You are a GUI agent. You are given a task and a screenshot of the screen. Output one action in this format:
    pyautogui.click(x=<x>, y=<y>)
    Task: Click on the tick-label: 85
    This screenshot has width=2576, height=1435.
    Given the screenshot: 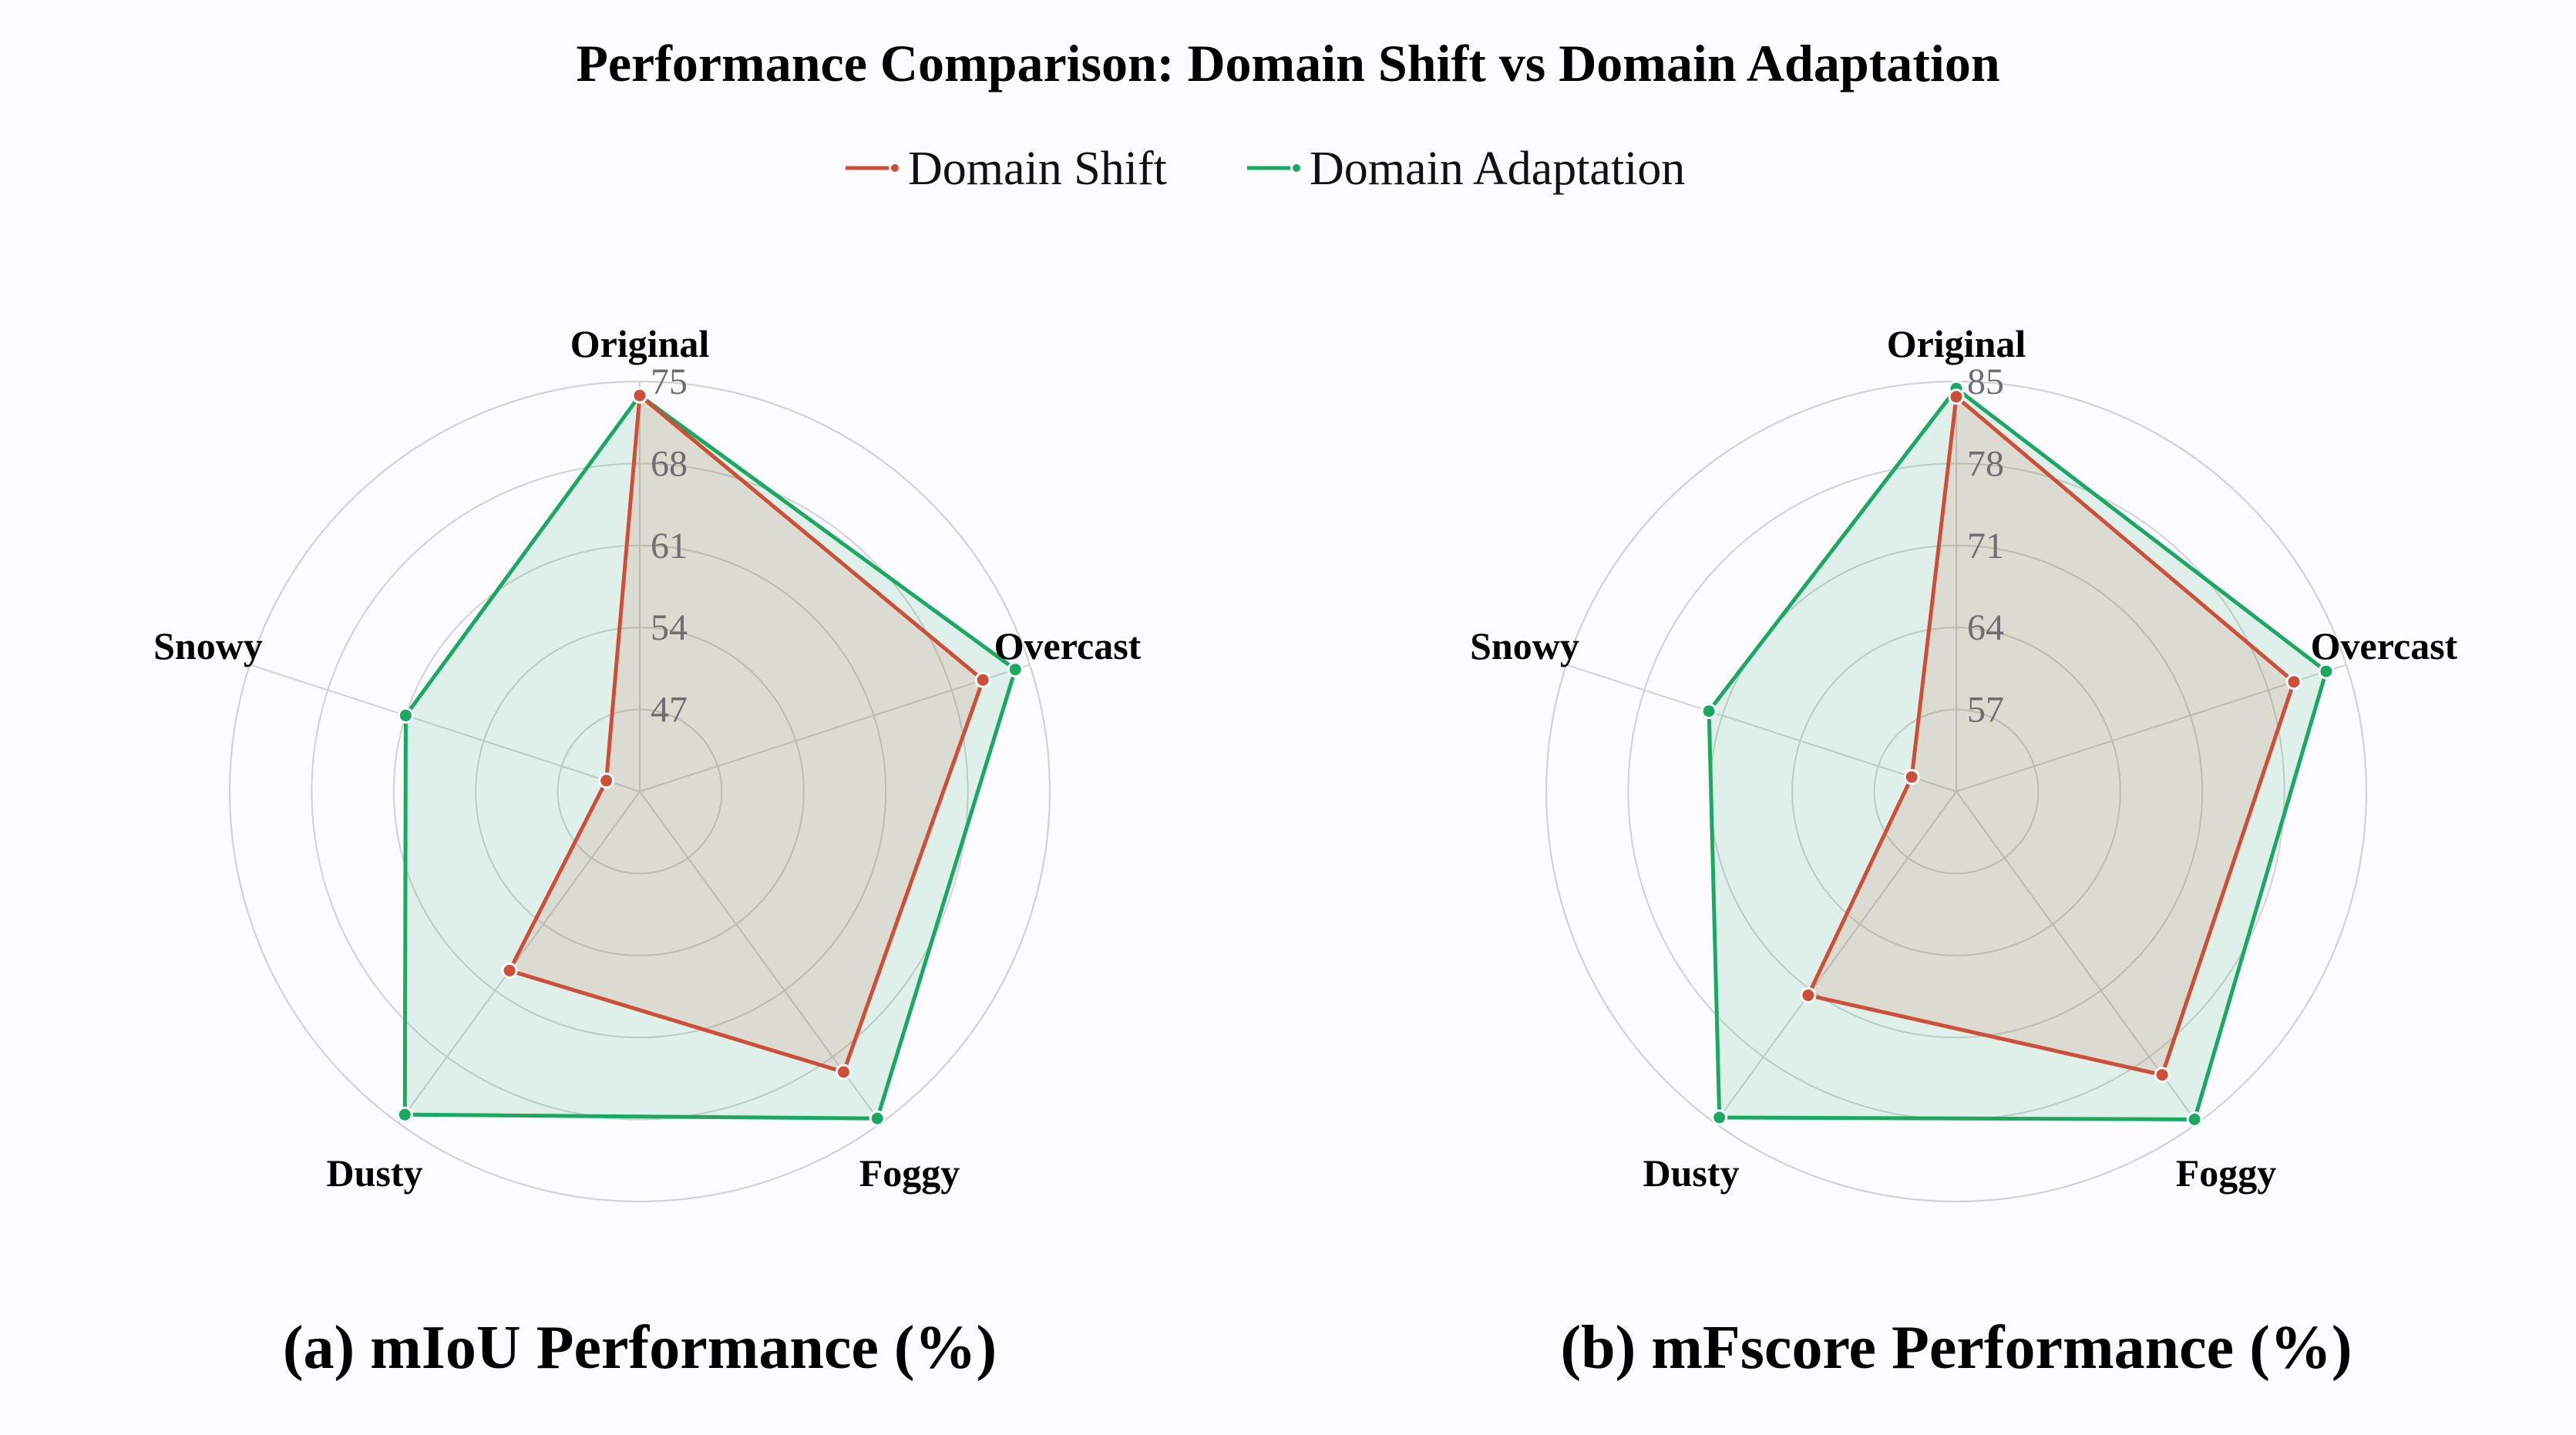 What is the action you would take?
    pyautogui.click(x=1985, y=381)
    